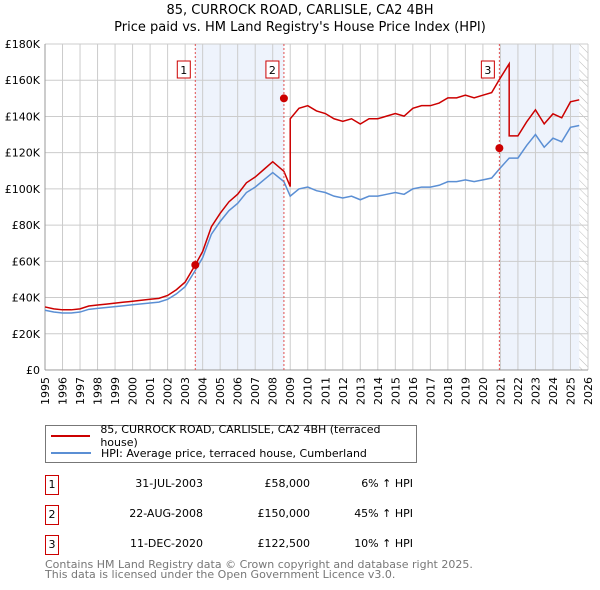 The height and width of the screenshot is (590, 600). What do you see at coordinates (483, 391) in the screenshot?
I see `x-tick-label: 2020` at bounding box center [483, 391].